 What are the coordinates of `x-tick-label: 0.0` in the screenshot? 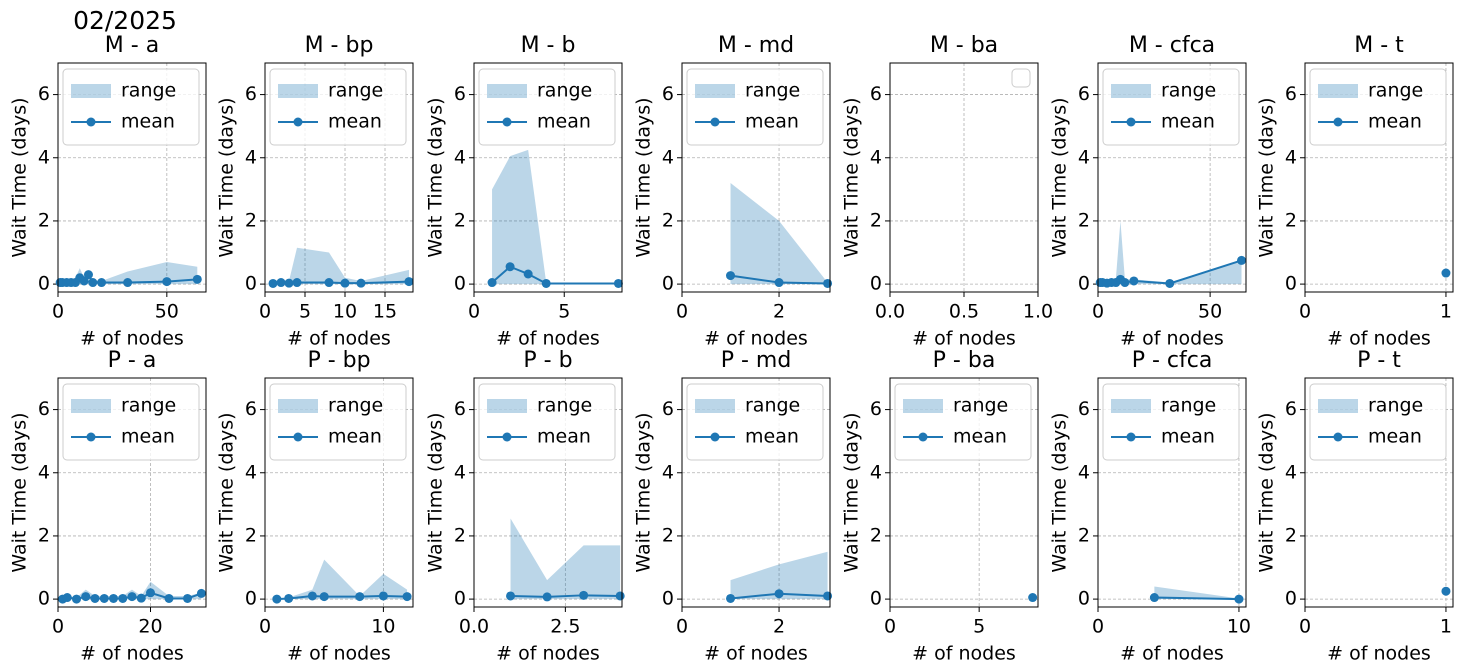 It's located at (890, 312).